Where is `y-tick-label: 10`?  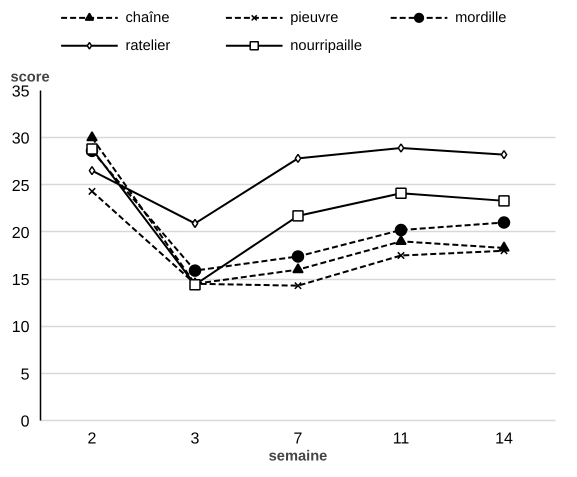
y-tick-label: 10 is located at coordinates (21, 327).